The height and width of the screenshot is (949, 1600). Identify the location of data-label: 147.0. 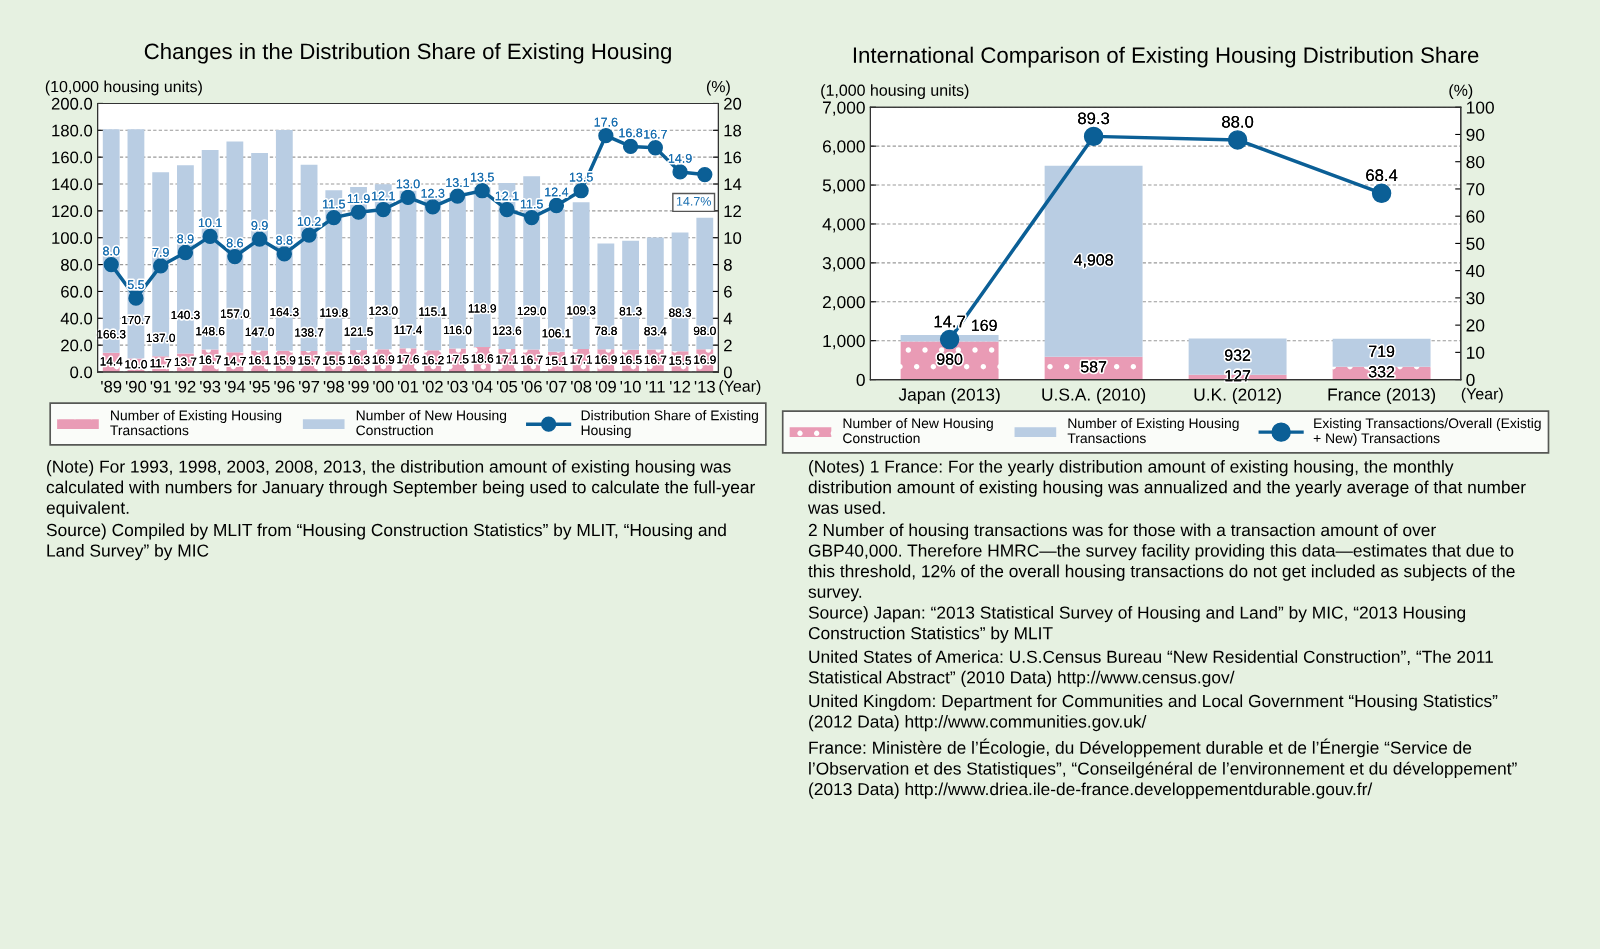
(259, 332).